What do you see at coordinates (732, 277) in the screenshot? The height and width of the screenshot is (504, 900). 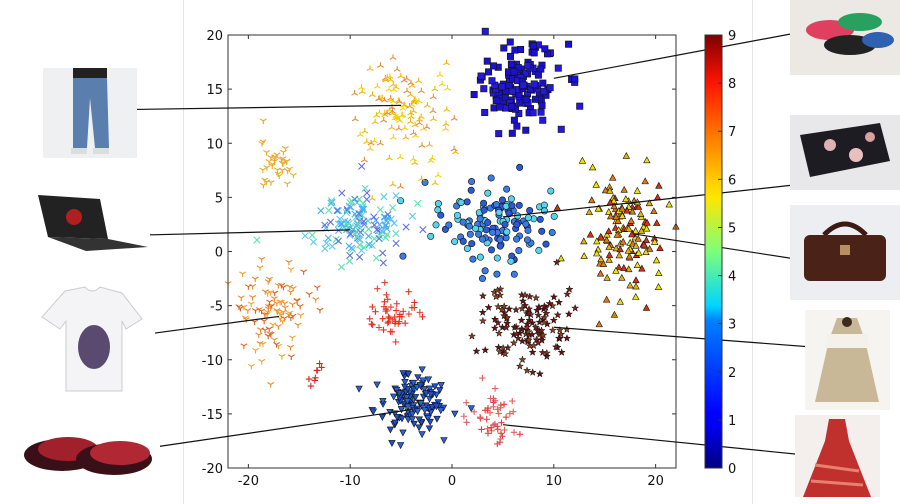 I see `colorbar-tick-label: 4` at bounding box center [732, 277].